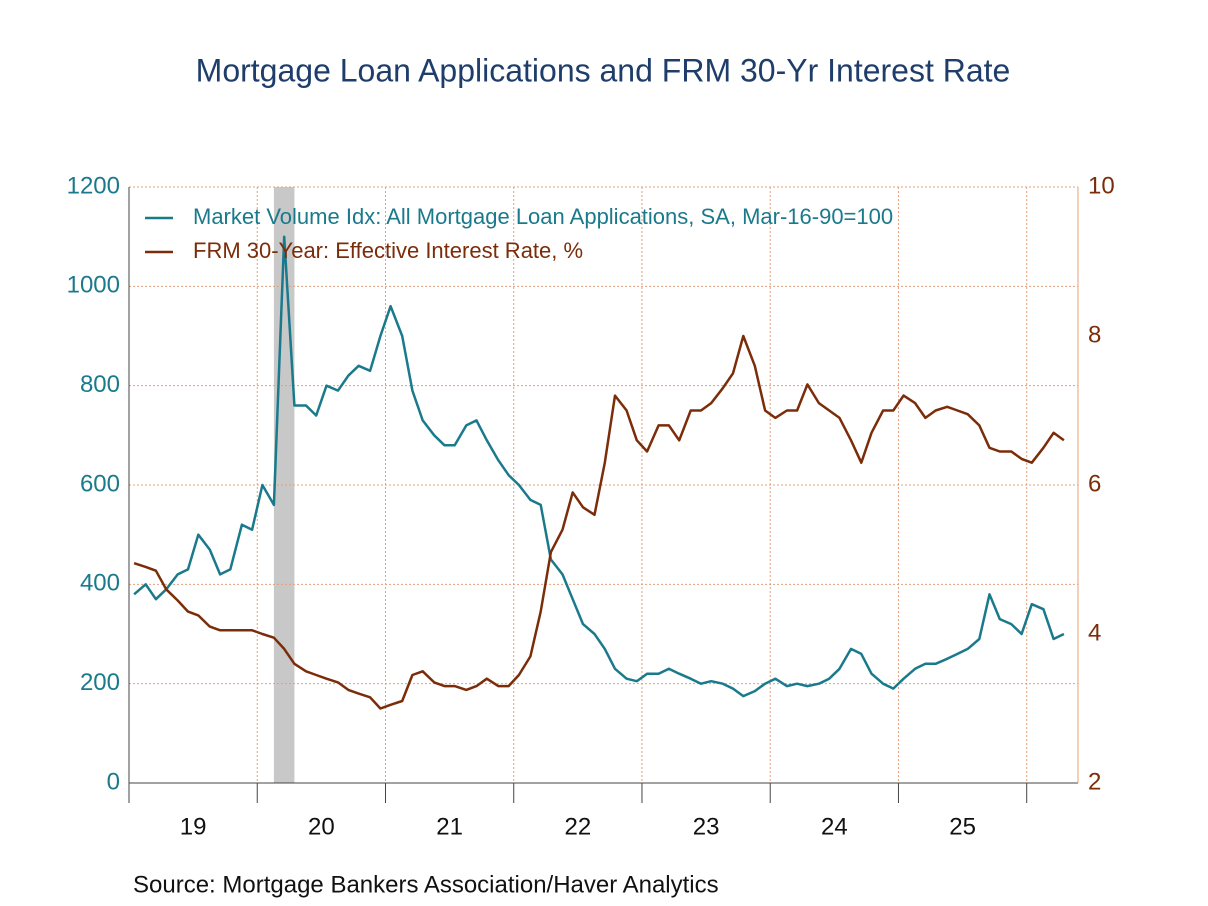  I want to click on x-tick-label: 19, so click(193, 826).